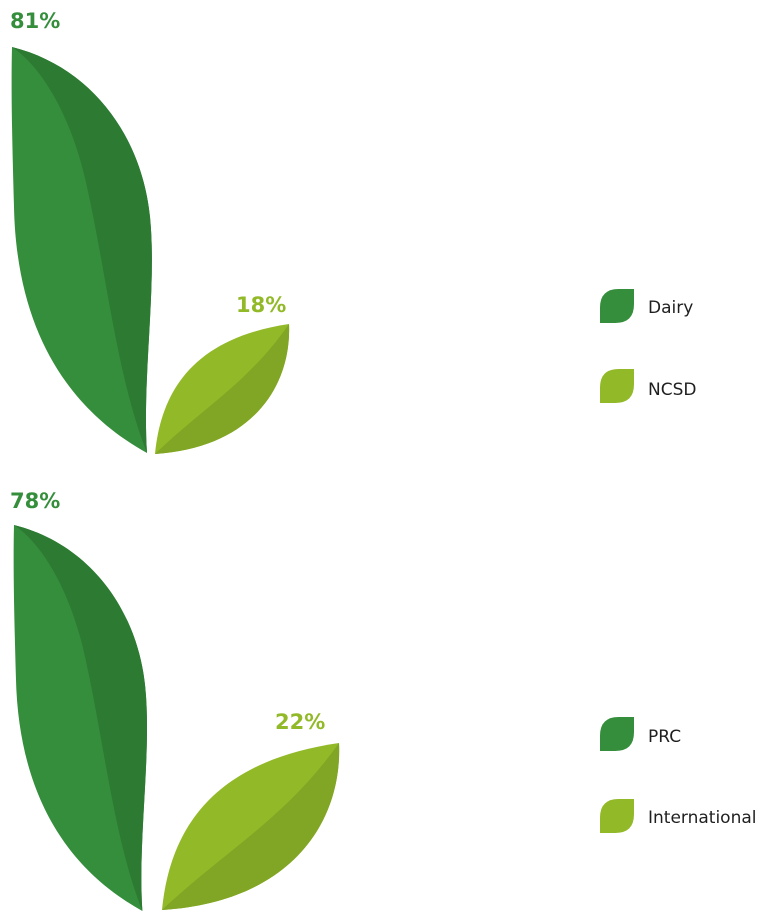  What do you see at coordinates (300, 722) in the screenshot?
I see `value-label-4: 22%` at bounding box center [300, 722].